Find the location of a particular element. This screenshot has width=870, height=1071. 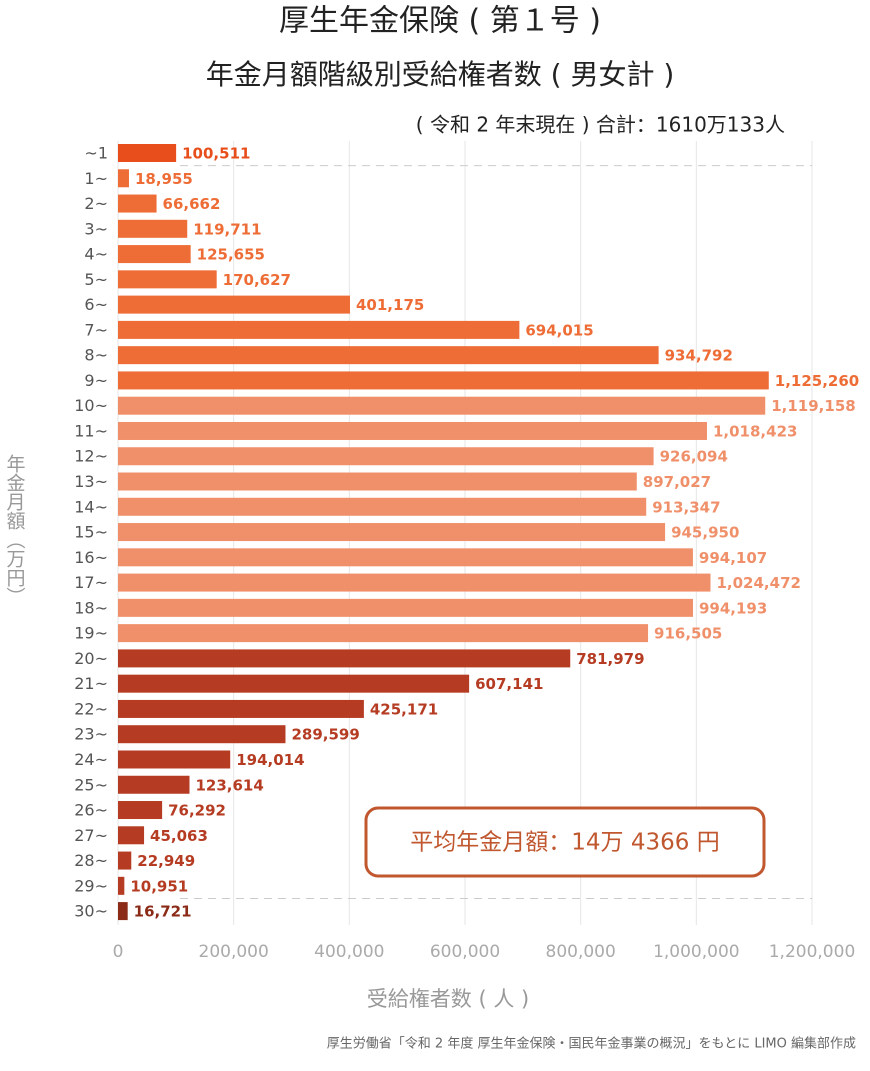

y-tick-label: 7~ is located at coordinates (96, 329).